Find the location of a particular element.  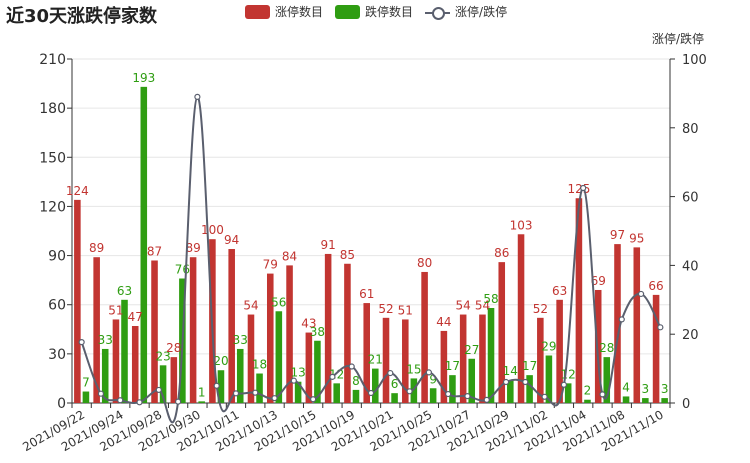

data-label-limit-up: 103 is located at coordinates (521, 225).